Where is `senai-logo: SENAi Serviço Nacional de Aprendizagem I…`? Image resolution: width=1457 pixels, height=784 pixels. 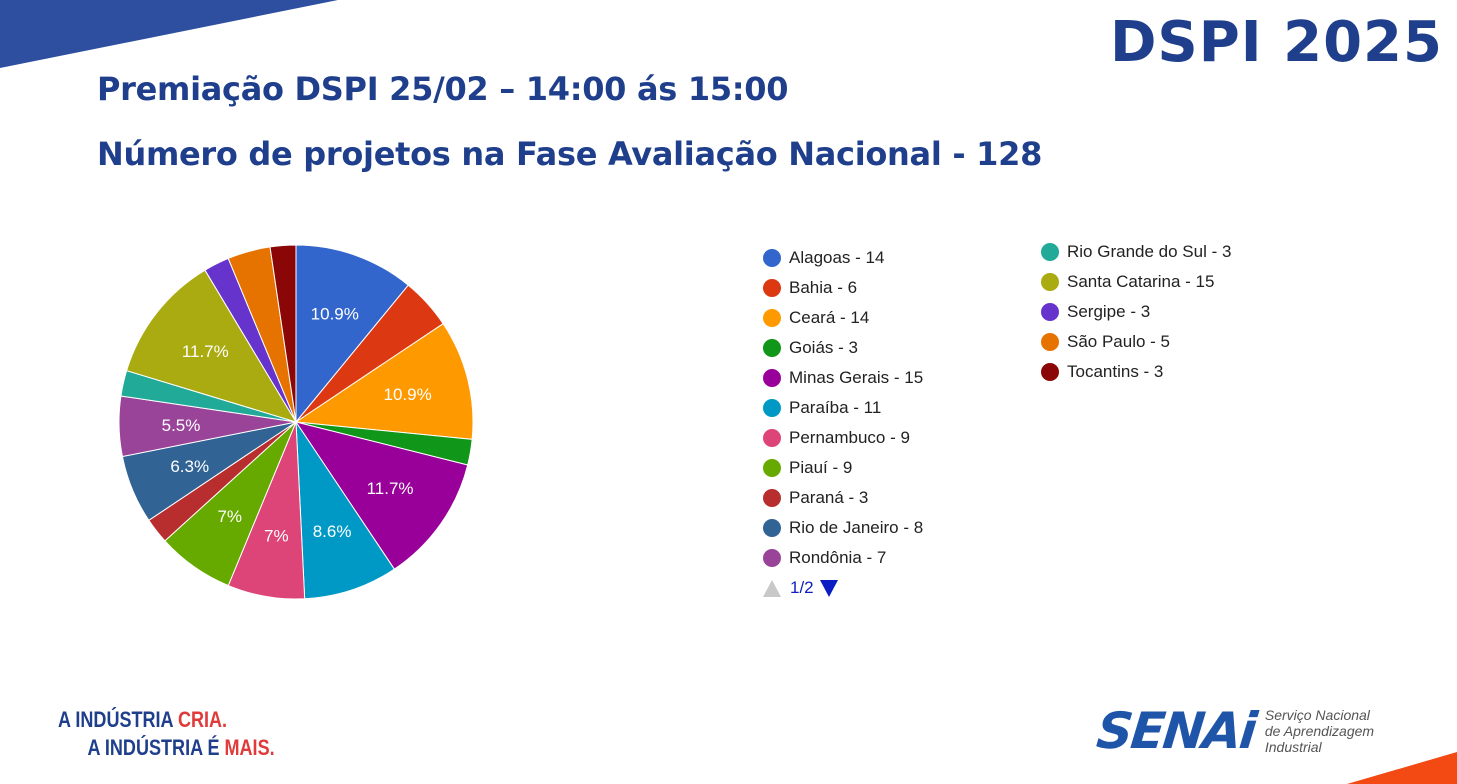
senai-logo: SENAi Serviço Nacional de Aprendizagem I… is located at coordinates (1233, 731).